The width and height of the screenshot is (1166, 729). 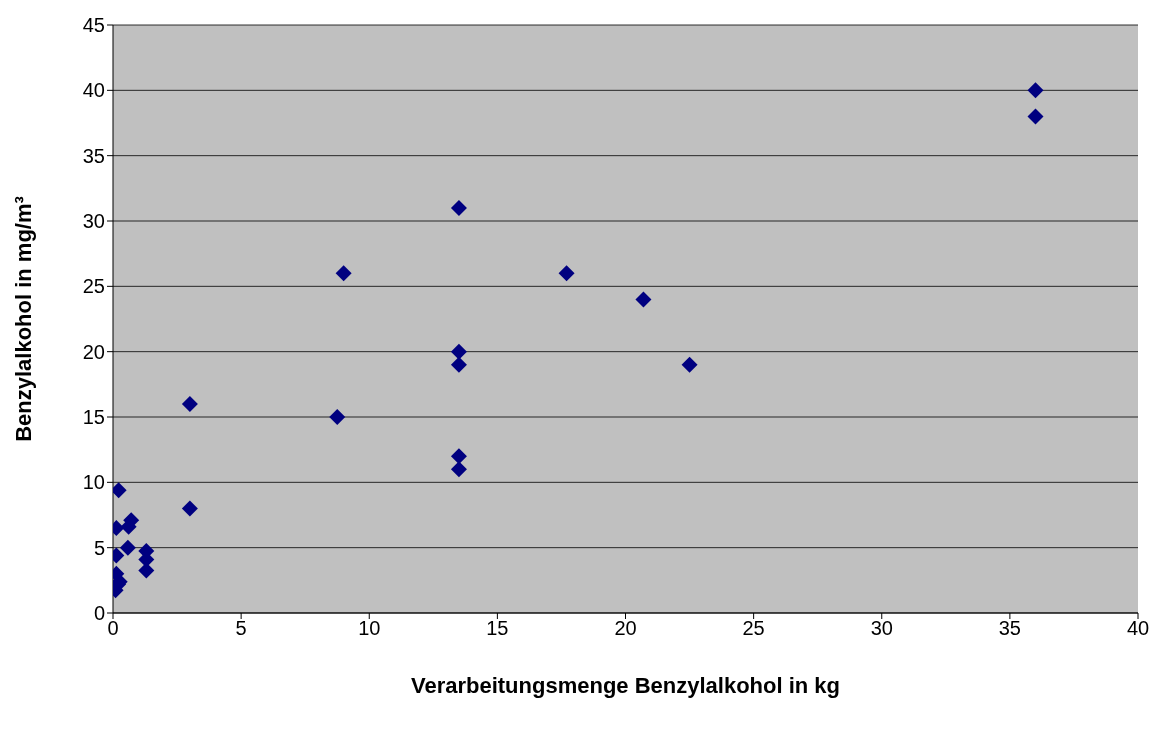 What do you see at coordinates (23, 319) in the screenshot?
I see `y-axis-title: Benzylalkohol in mg/m³` at bounding box center [23, 319].